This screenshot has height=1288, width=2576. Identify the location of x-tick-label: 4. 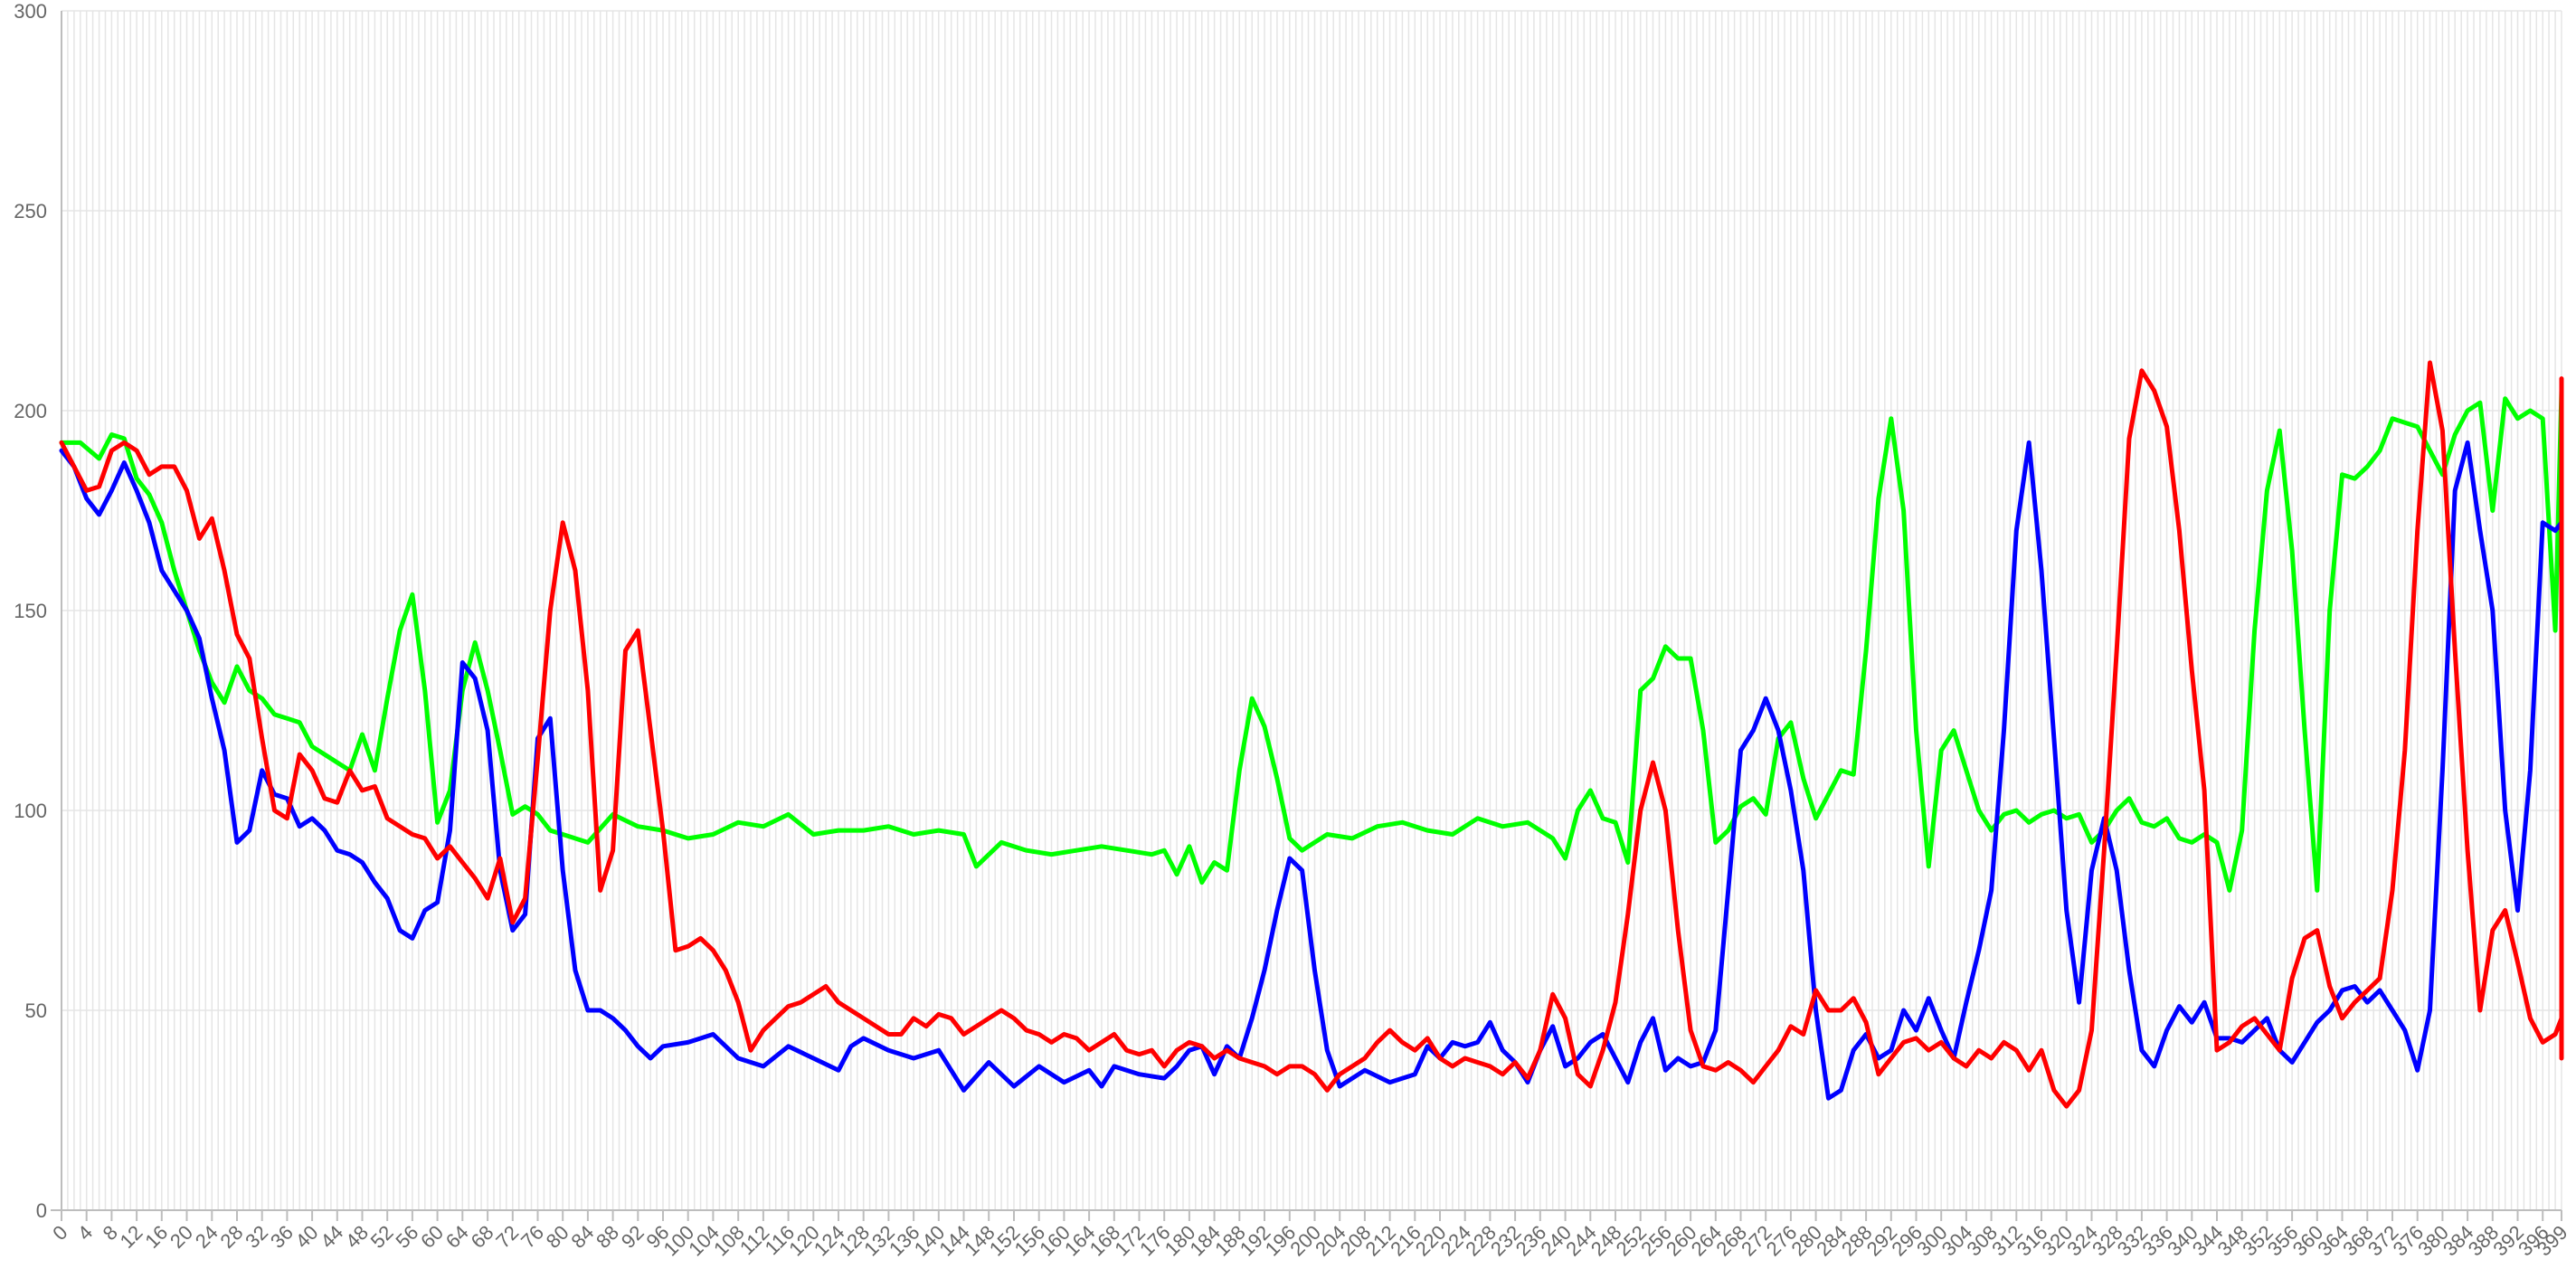
(85, 1233).